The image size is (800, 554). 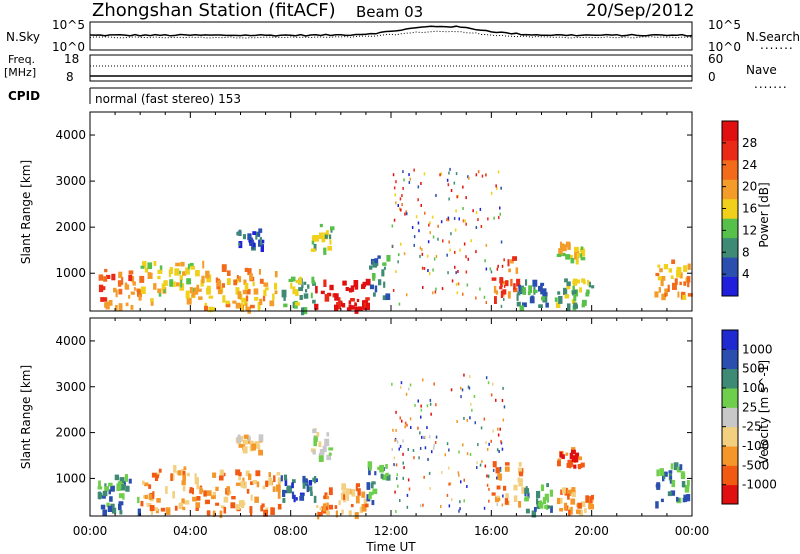 I want to click on velocity-colorbar: 1000 500 100 25 -25 -100 -500 -1000, so click(x=749, y=417).